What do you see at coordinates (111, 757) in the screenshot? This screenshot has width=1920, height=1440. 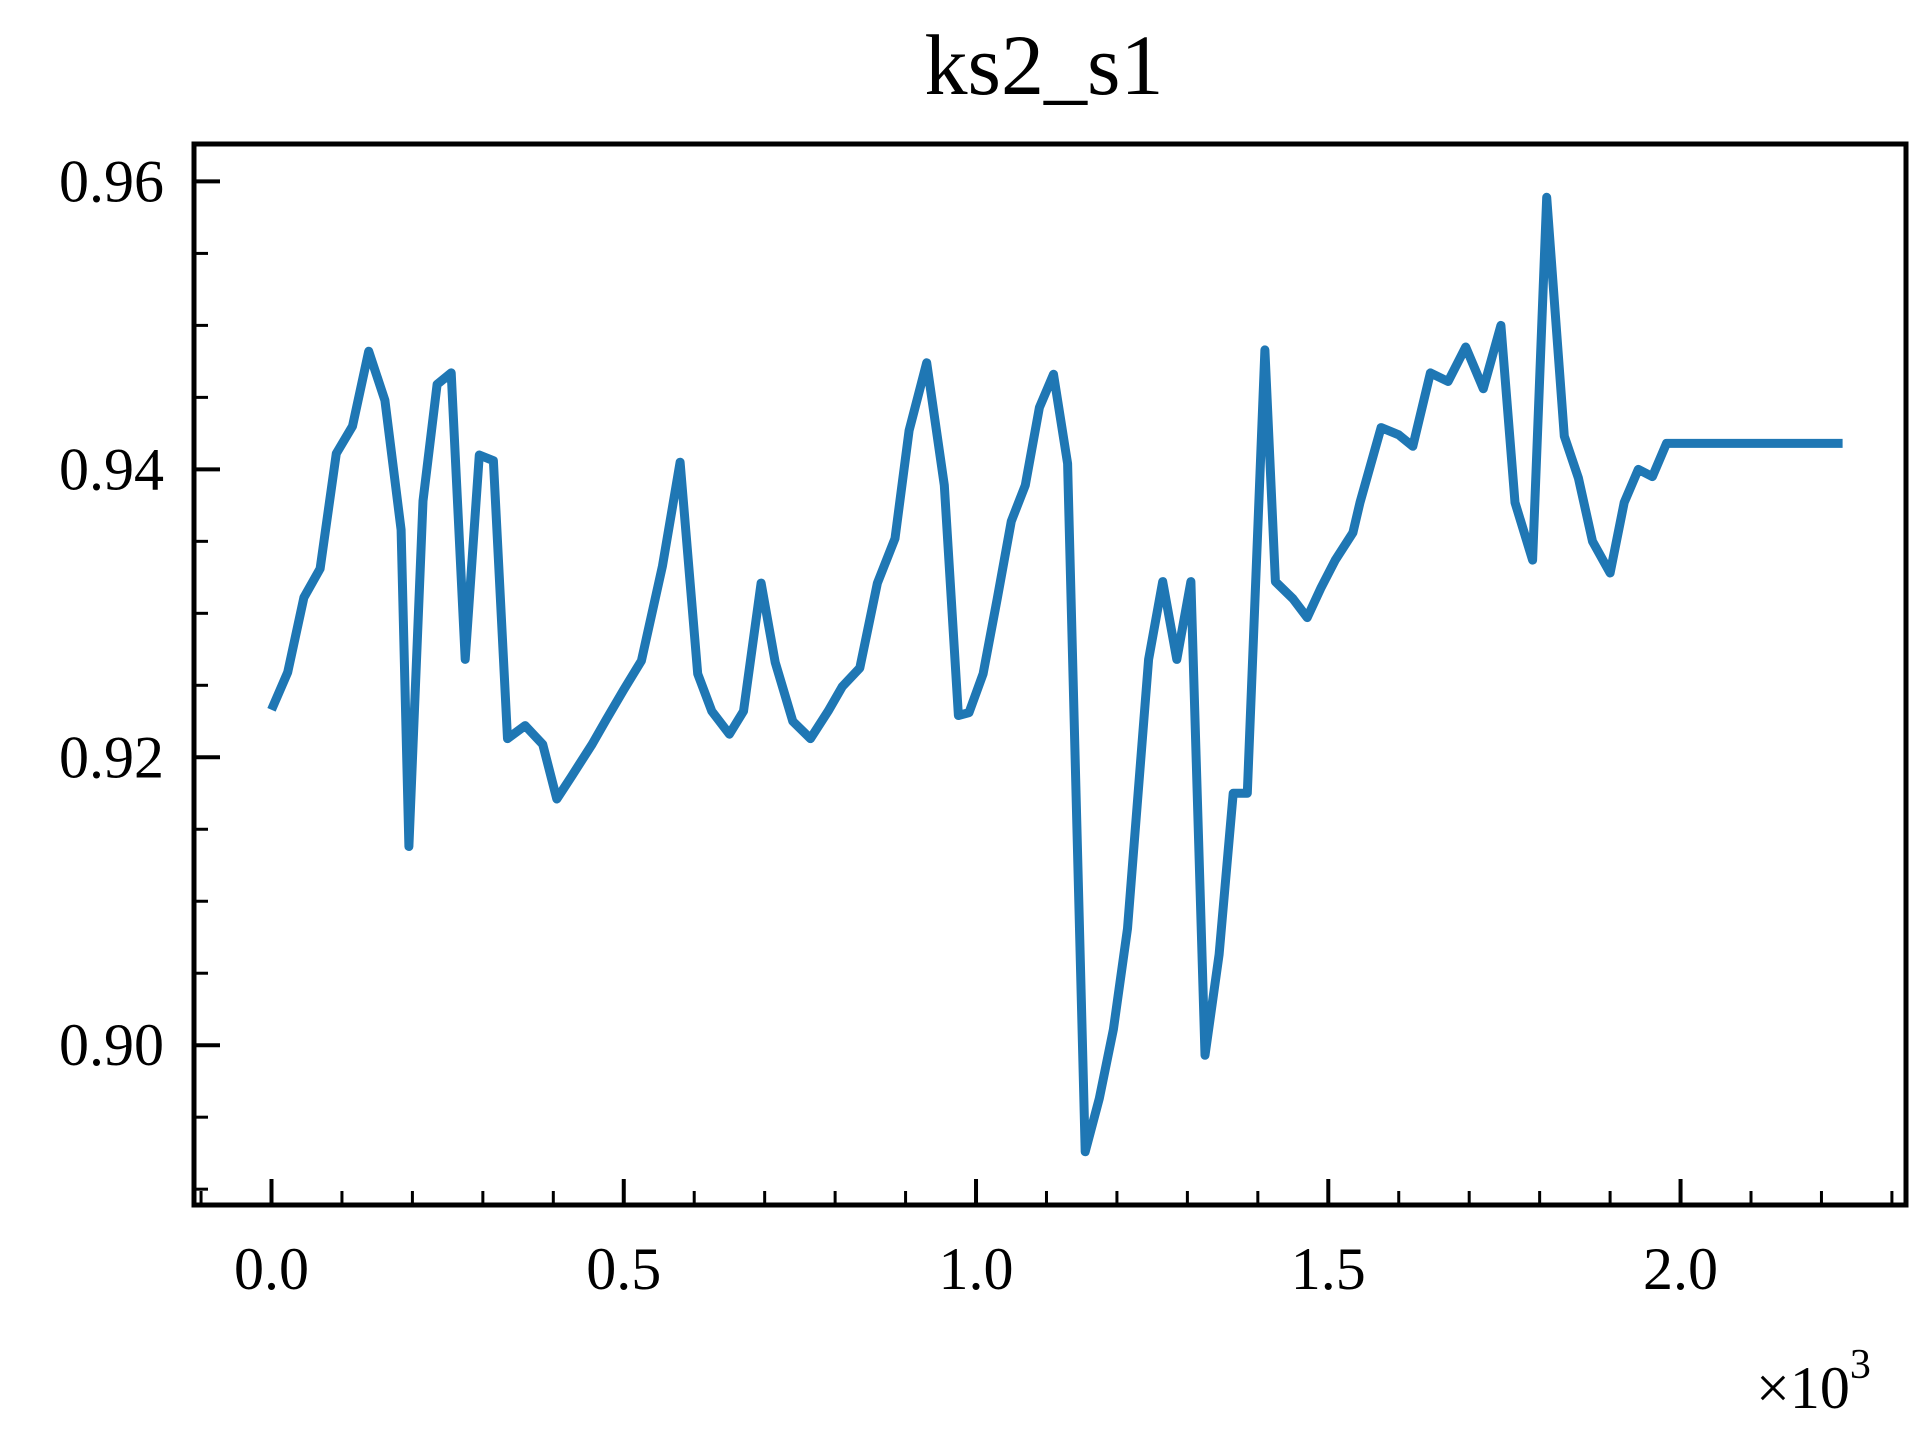 I see `y-tick-label: 0.92` at bounding box center [111, 757].